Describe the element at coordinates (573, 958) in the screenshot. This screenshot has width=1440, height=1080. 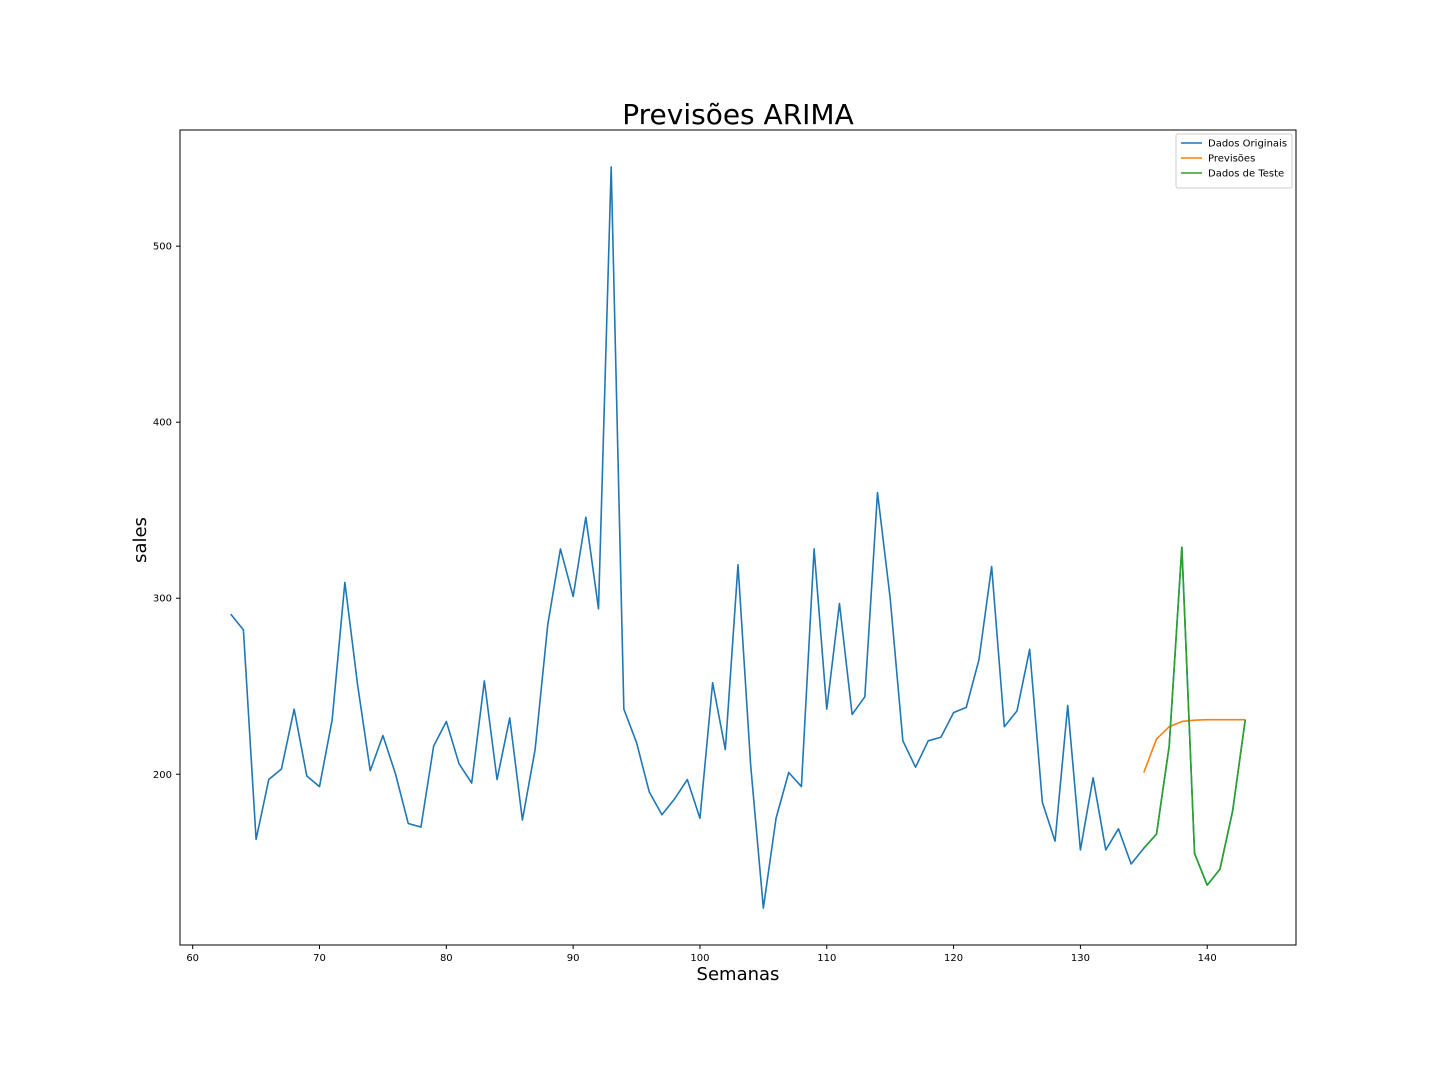
I see `x-tick-label: 90` at that location.